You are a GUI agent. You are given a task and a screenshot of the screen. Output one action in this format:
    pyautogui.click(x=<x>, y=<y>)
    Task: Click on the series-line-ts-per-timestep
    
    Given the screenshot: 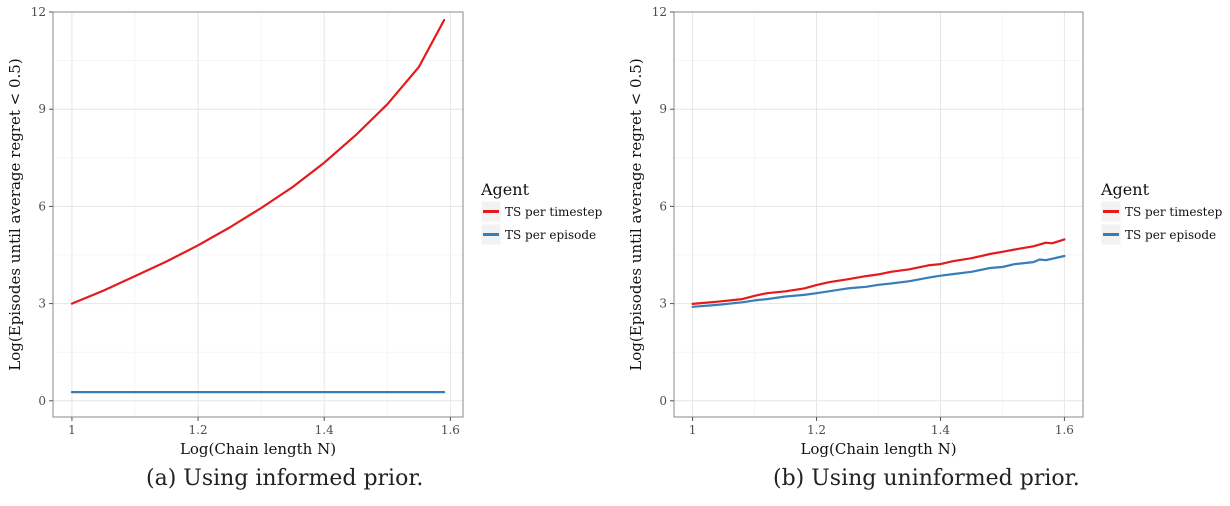 What is the action you would take?
    pyautogui.click(x=878, y=271)
    